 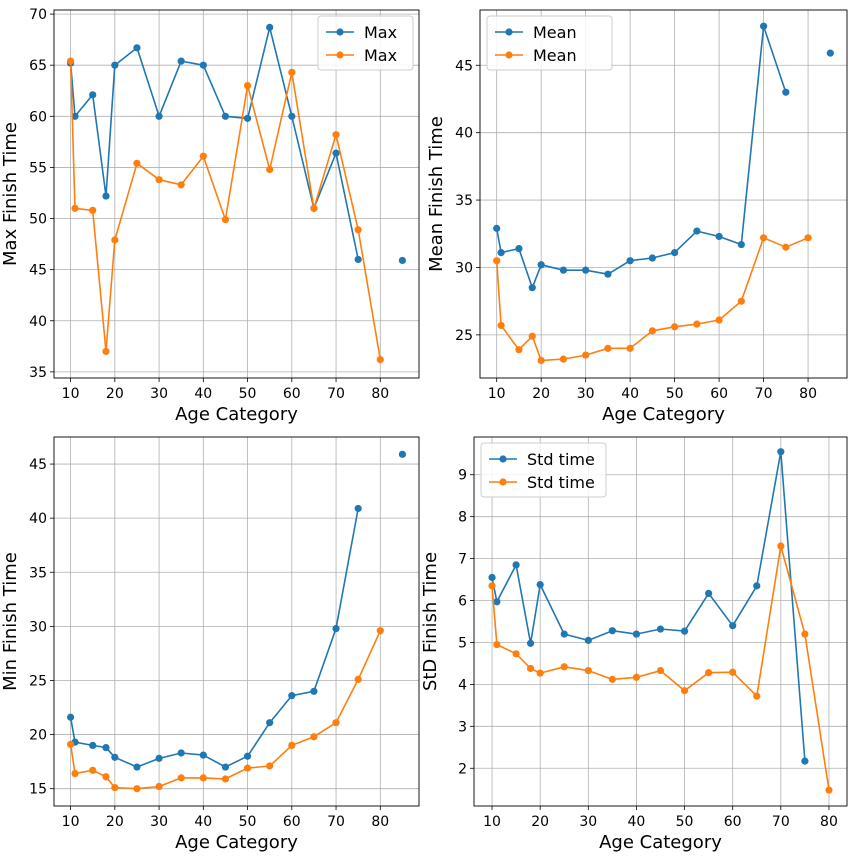 What do you see at coordinates (10, 194) in the screenshot?
I see `y-axis-label: Max Finish Time` at bounding box center [10, 194].